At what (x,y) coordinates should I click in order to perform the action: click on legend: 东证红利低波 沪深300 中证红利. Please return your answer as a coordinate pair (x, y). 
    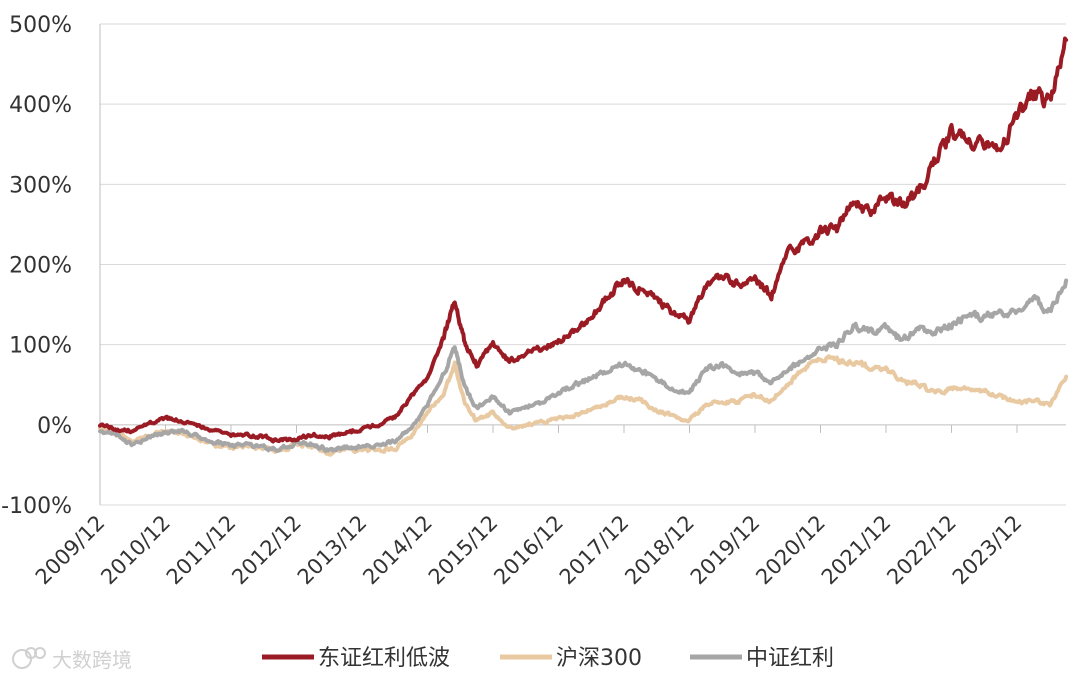
    Looking at the image, I should click on (548, 658).